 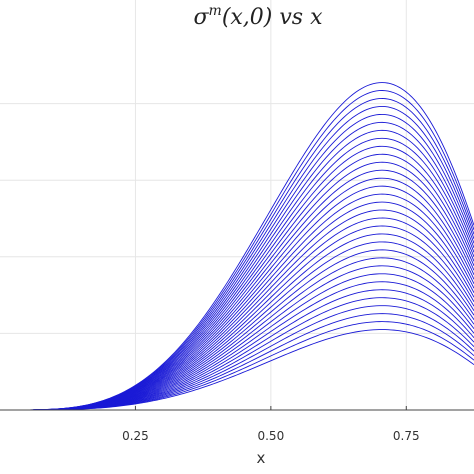 I want to click on x-tick-label: 0.25, so click(x=135, y=436).